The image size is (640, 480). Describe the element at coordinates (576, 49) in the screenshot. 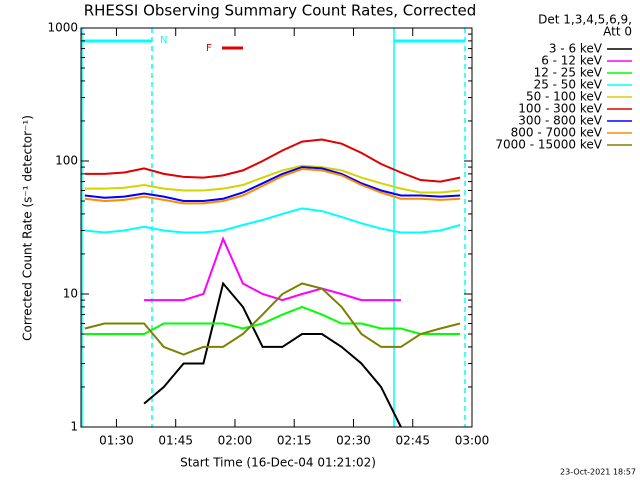

I see `legend-label: 3 - 6 keV` at that location.